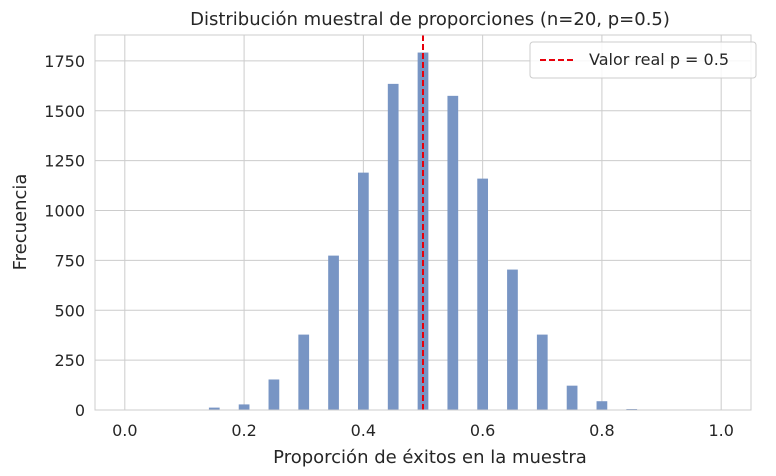  Describe the element at coordinates (20, 222) in the screenshot. I see `y-axis-label: Frecuencia` at that location.